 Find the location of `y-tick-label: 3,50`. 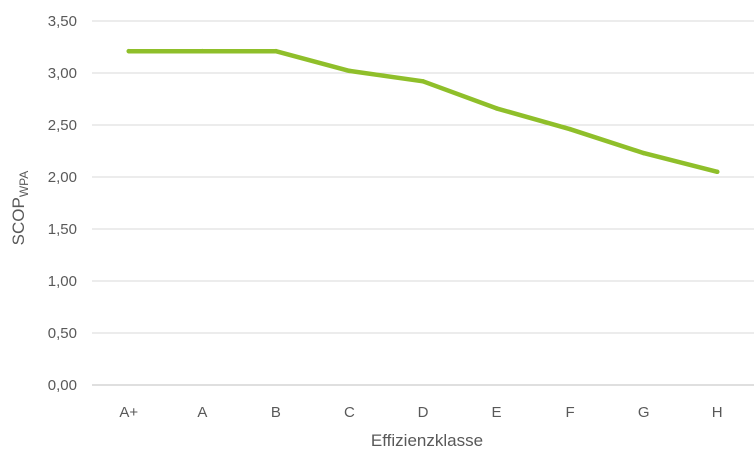

y-tick-label: 3,50 is located at coordinates (62, 21).